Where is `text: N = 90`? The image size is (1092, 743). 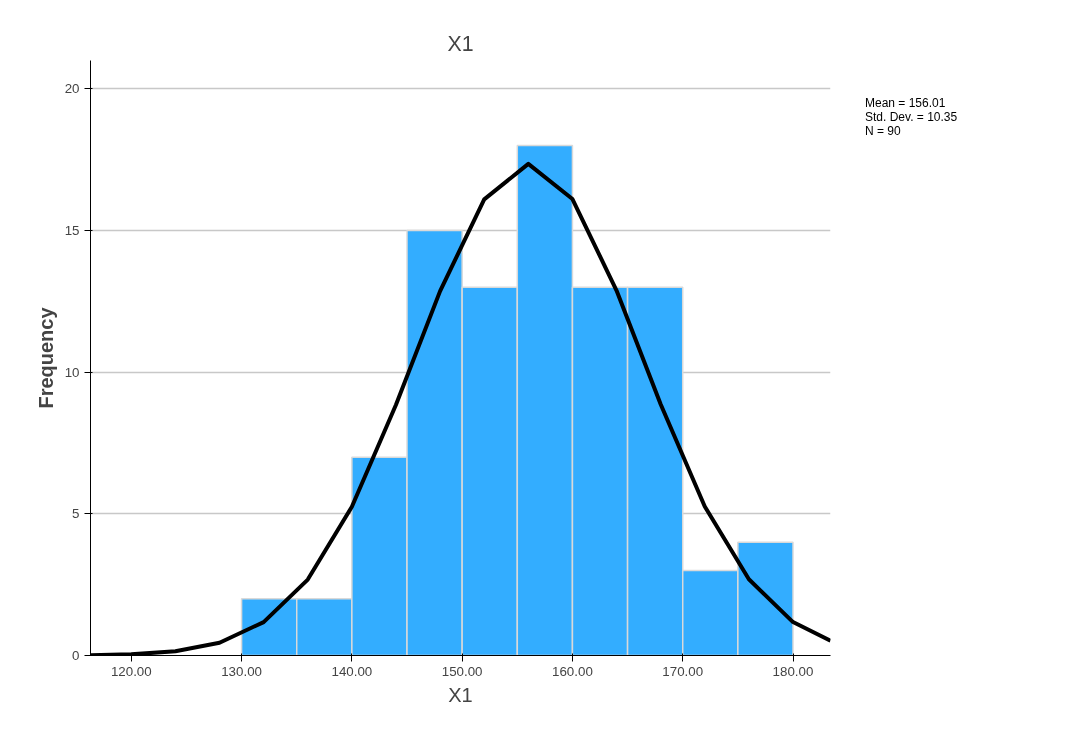 text: N = 90 is located at coordinates (883, 131).